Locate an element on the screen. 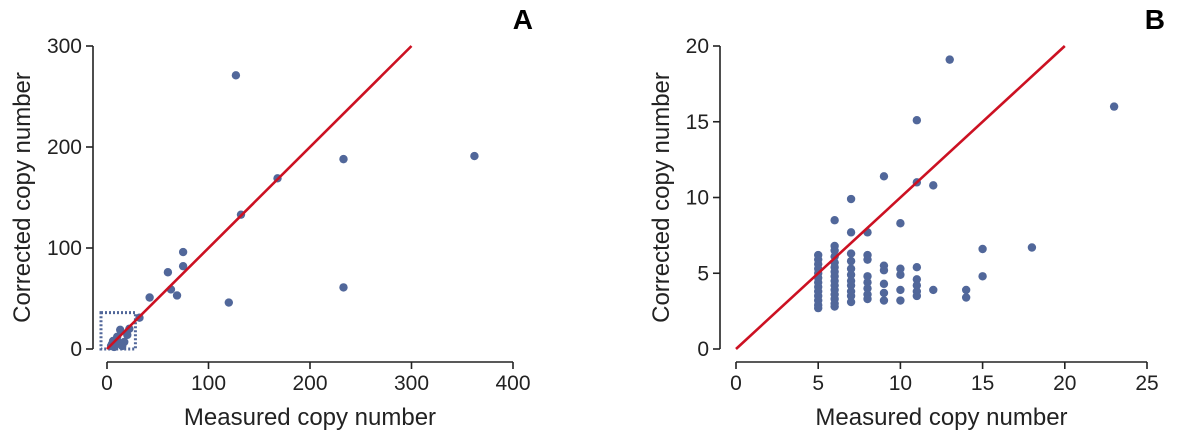 This screenshot has height=436, width=1180. x-tick-label: 15 is located at coordinates (982, 383).